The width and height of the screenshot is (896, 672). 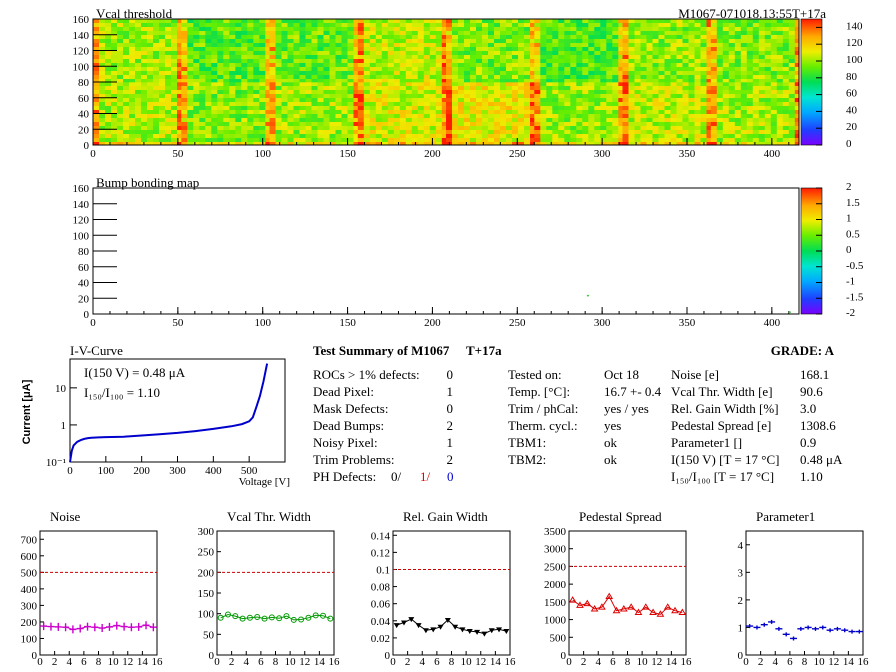 What do you see at coordinates (178, 323) in the screenshot?
I see `bump-map-xtick-label: 50` at bounding box center [178, 323].